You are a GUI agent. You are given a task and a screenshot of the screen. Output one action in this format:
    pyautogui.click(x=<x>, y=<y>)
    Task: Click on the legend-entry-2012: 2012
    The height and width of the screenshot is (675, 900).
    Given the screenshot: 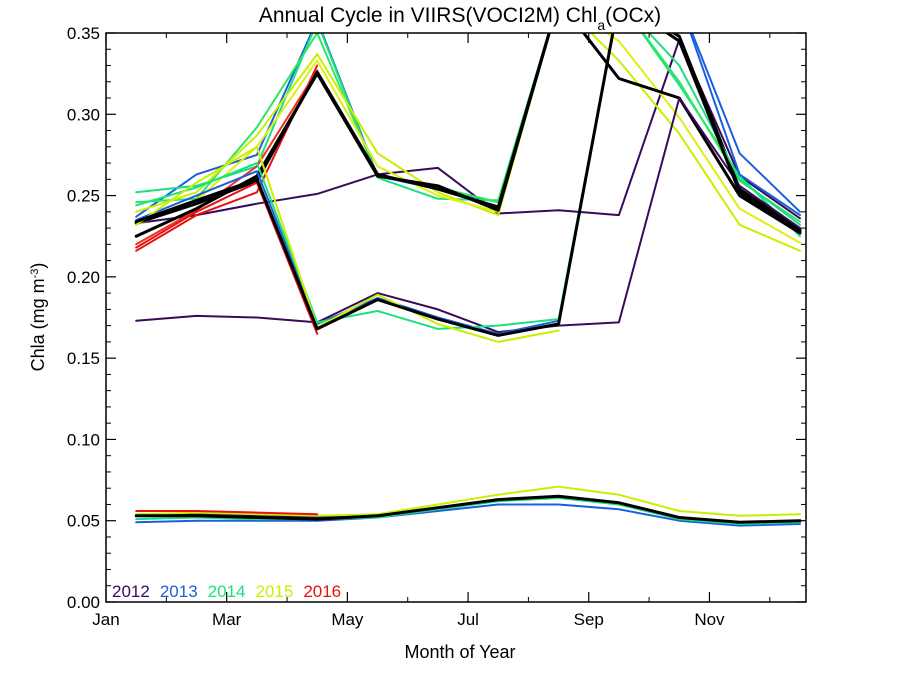 What is the action you would take?
    pyautogui.click(x=131, y=591)
    